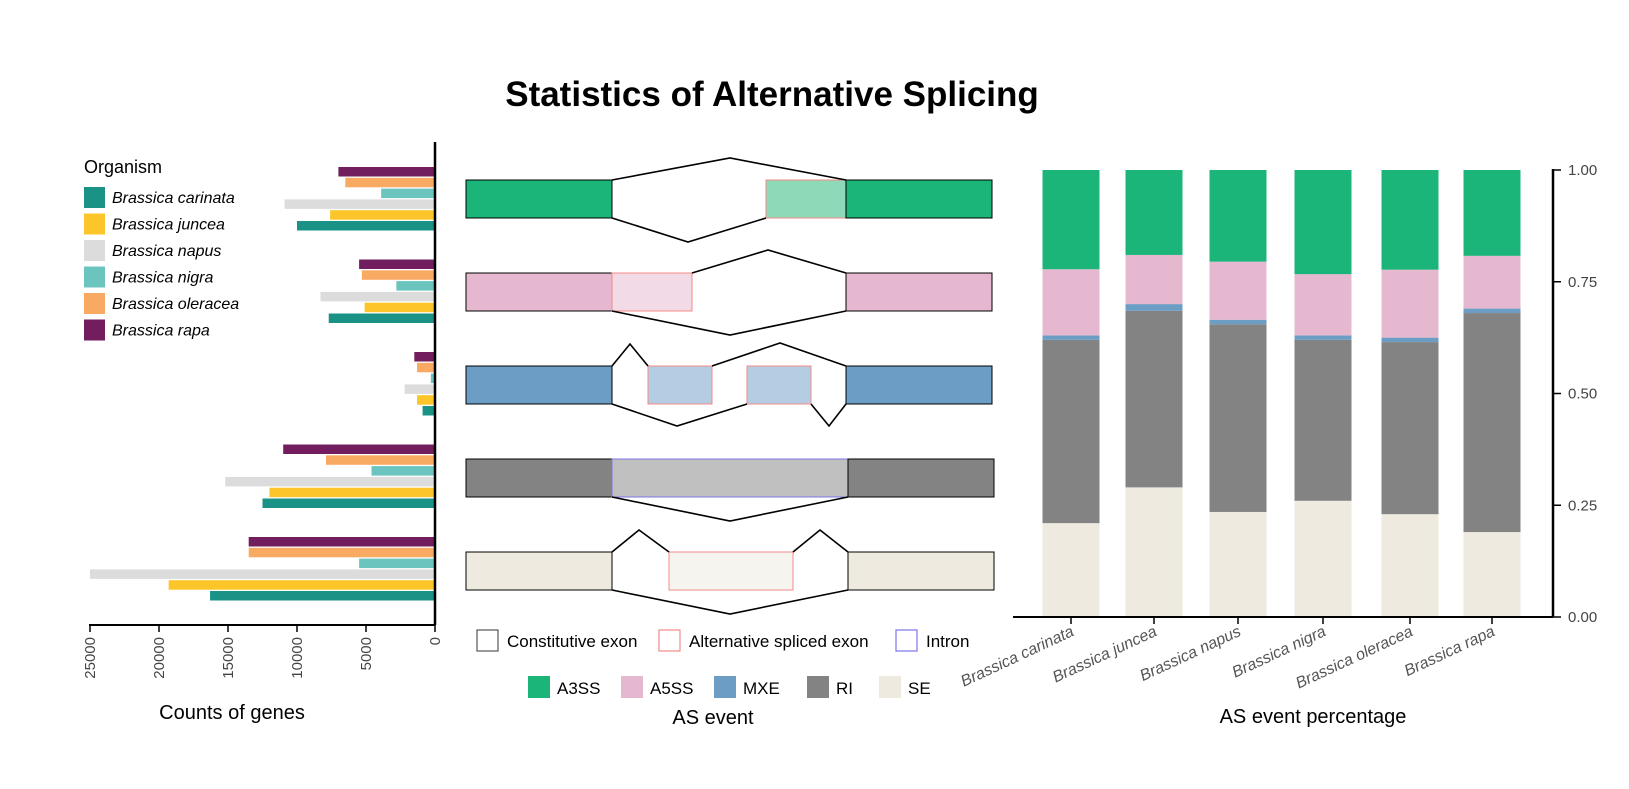  I want to click on as-event-legend-label-a3ss: A3SS, so click(578, 688).